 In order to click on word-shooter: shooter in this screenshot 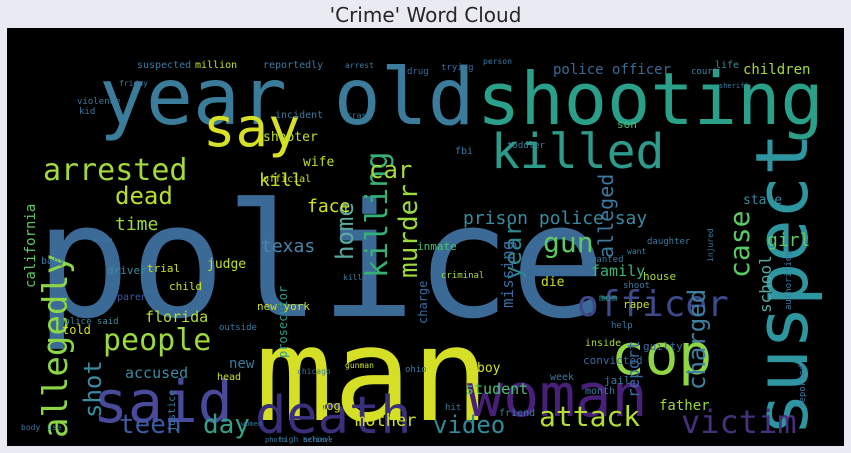, I will do `click(290, 137)`.